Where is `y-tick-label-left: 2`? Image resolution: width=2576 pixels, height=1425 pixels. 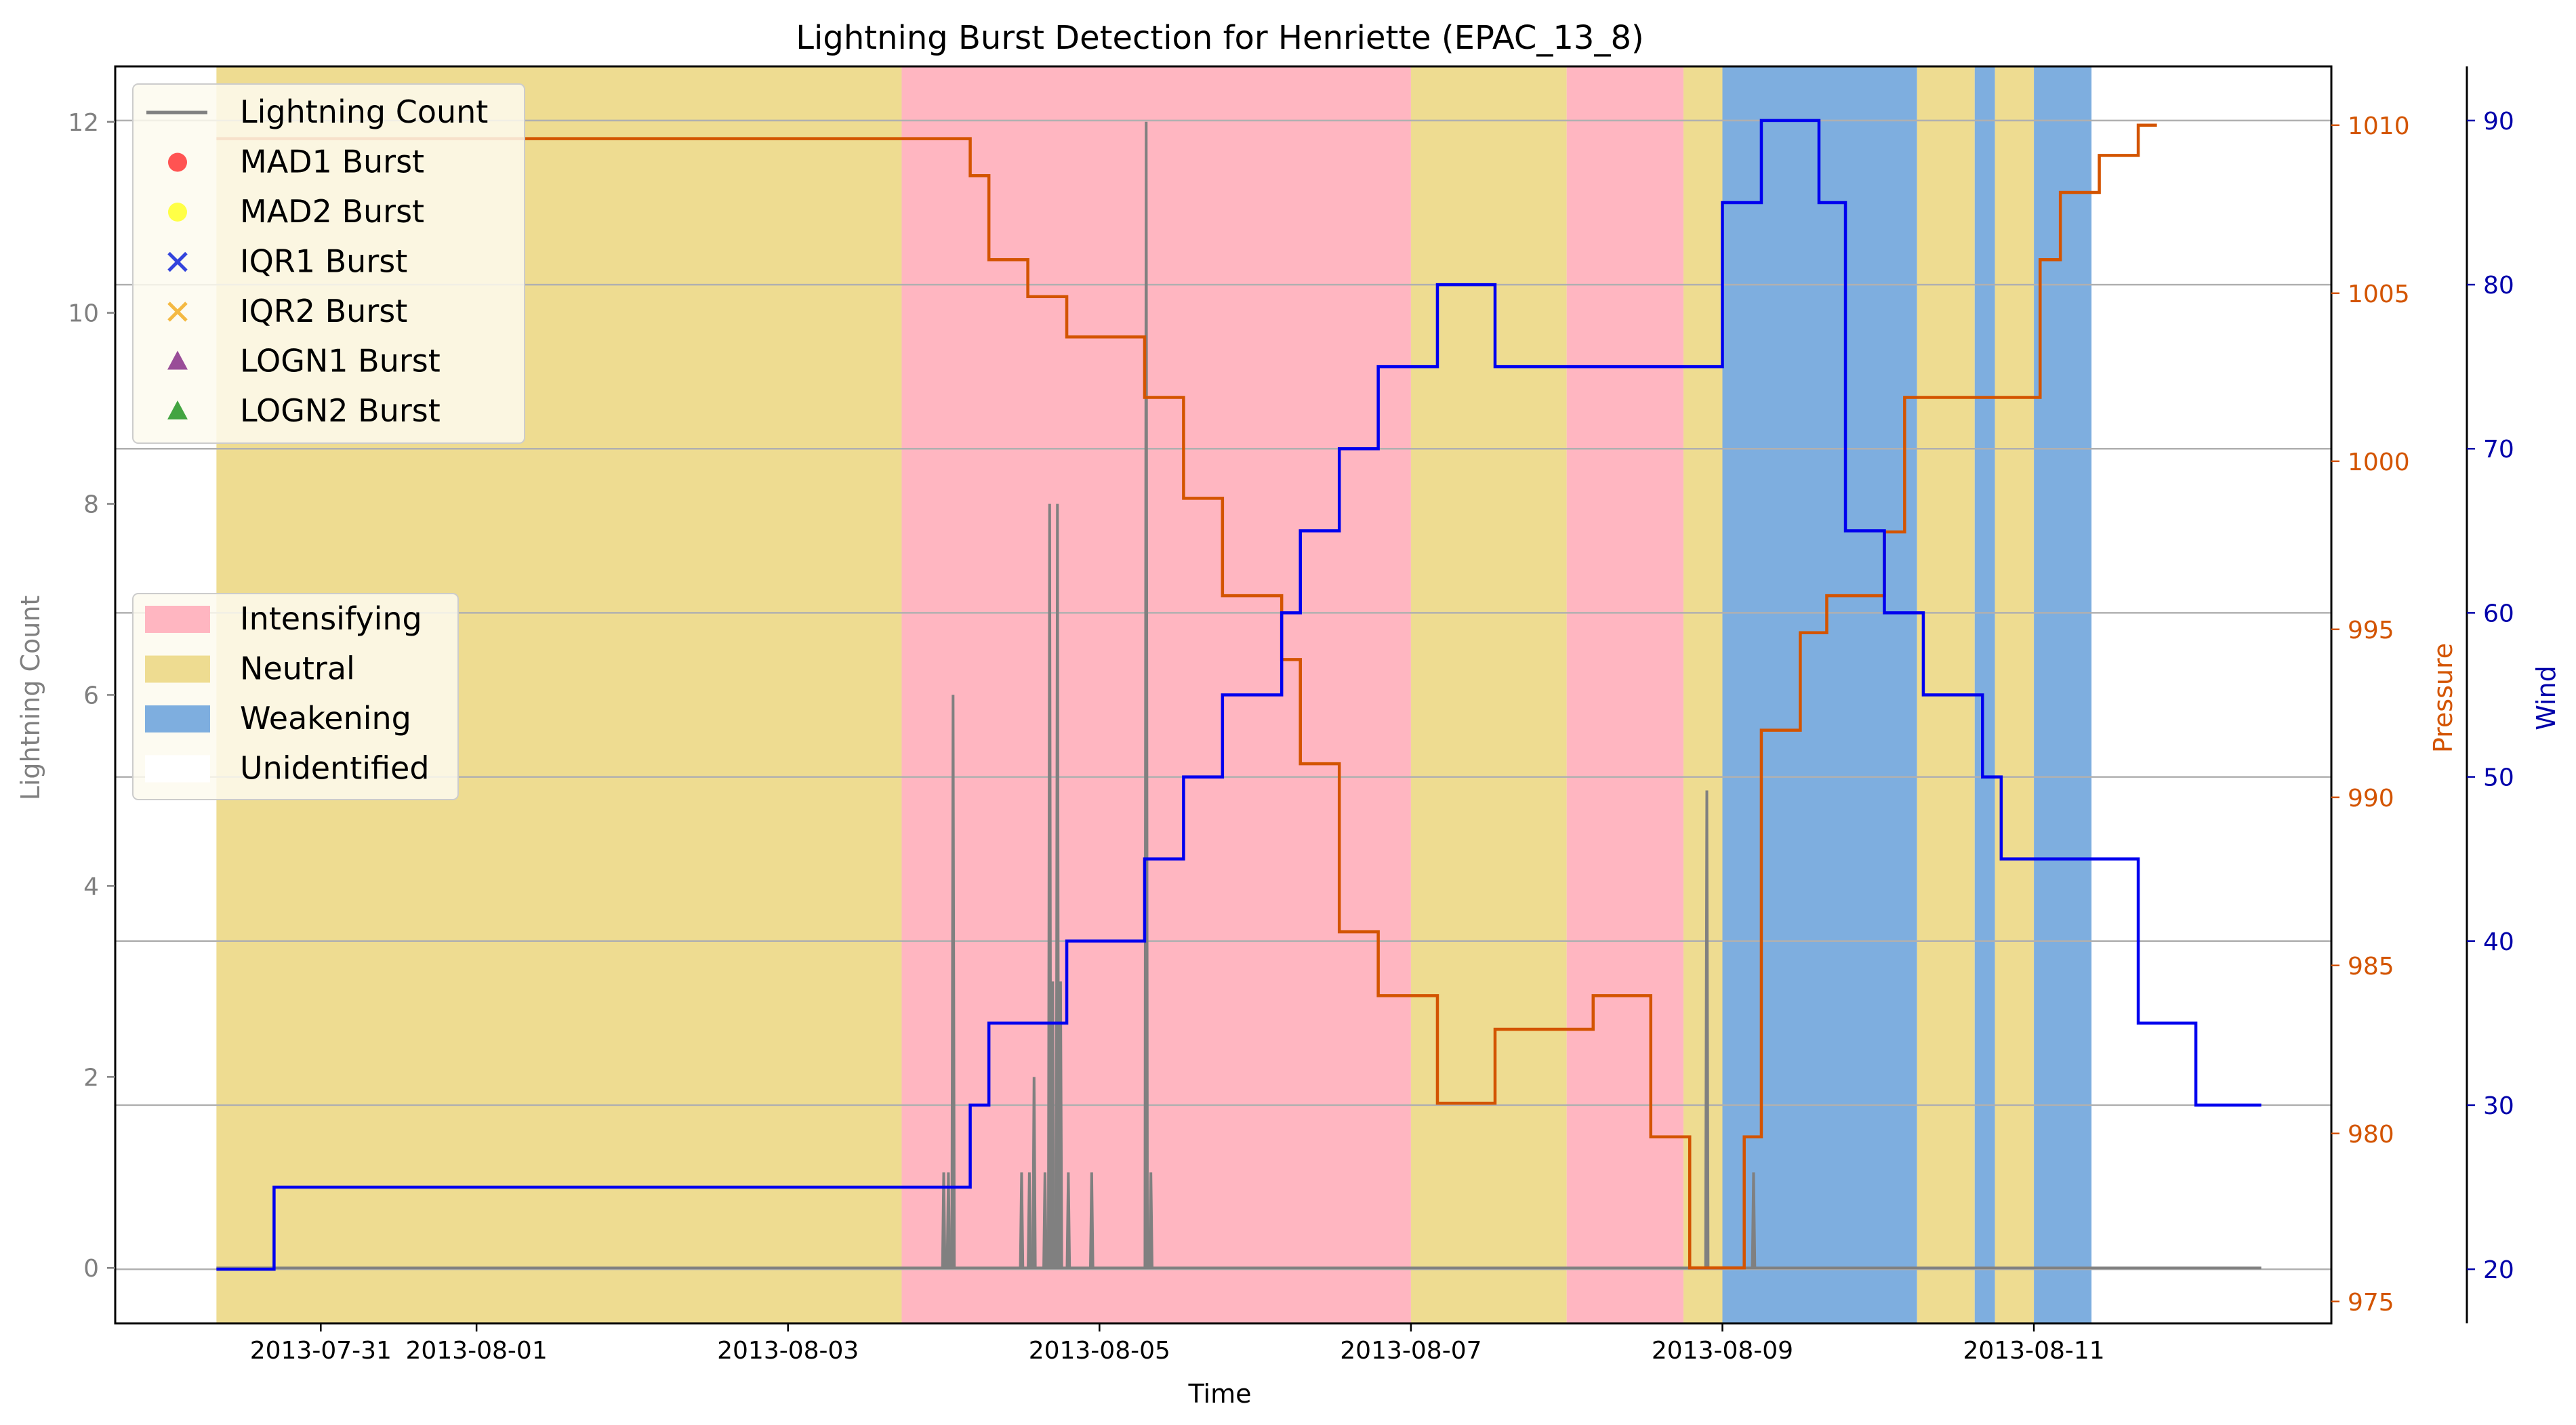
y-tick-label-left: 2 is located at coordinates (91, 1078).